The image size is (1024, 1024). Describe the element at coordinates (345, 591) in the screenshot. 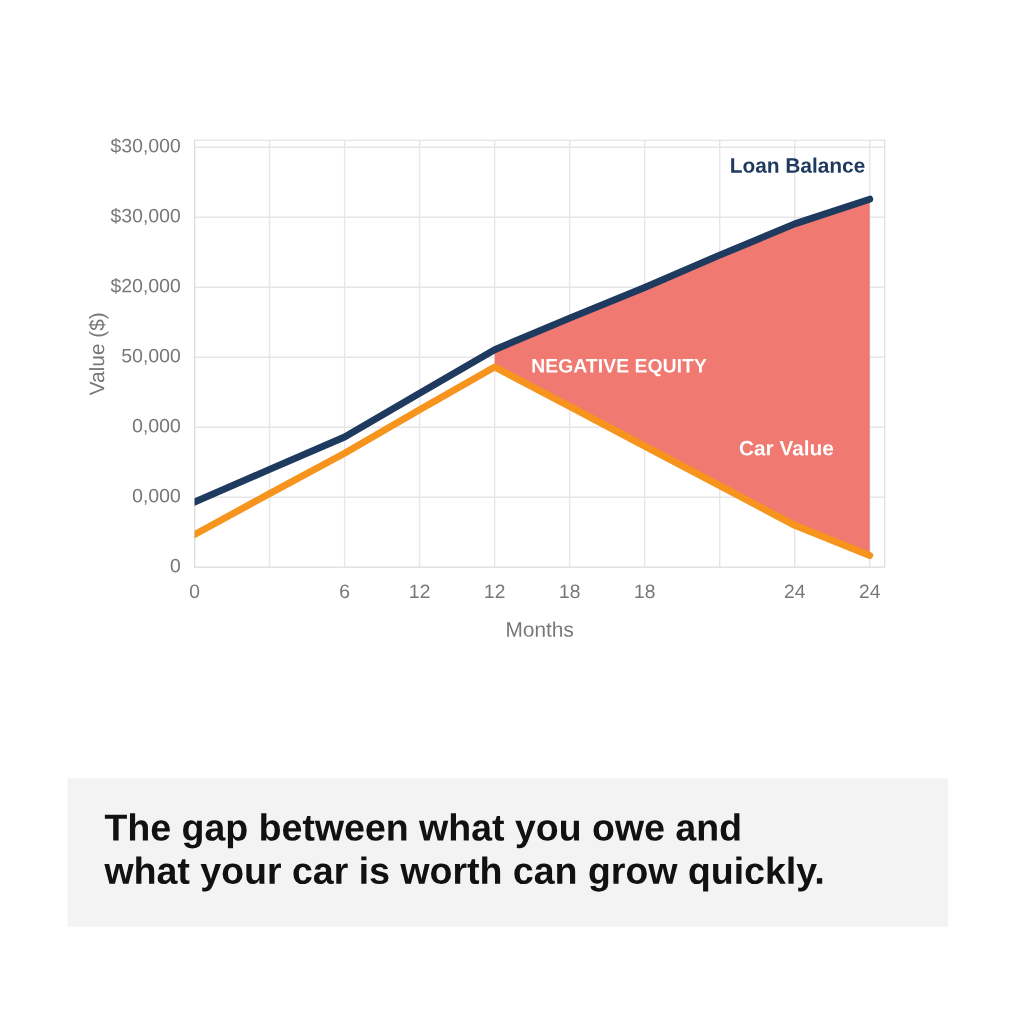

I see `x-tick-label: 6` at that location.